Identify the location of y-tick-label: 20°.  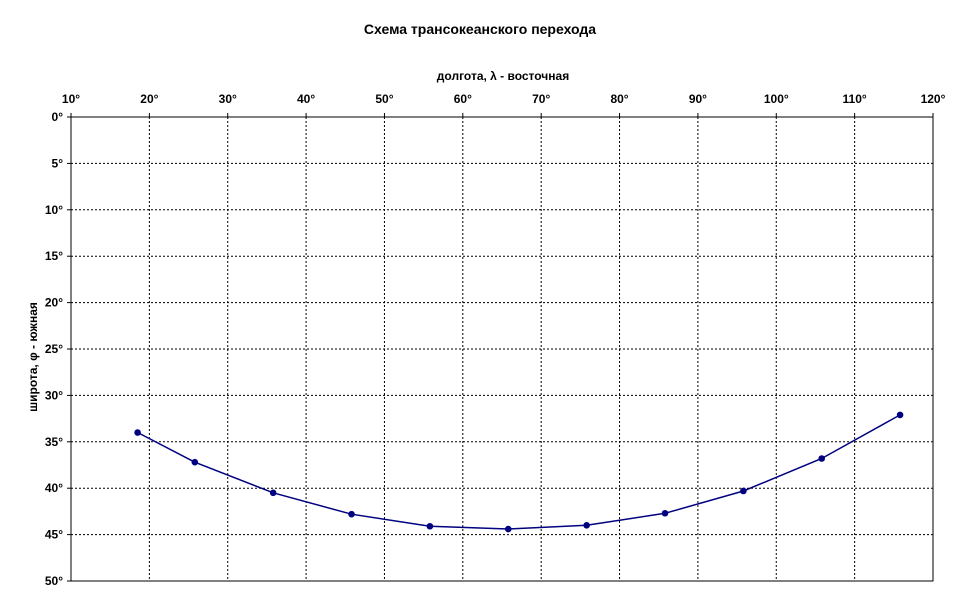
(54, 303).